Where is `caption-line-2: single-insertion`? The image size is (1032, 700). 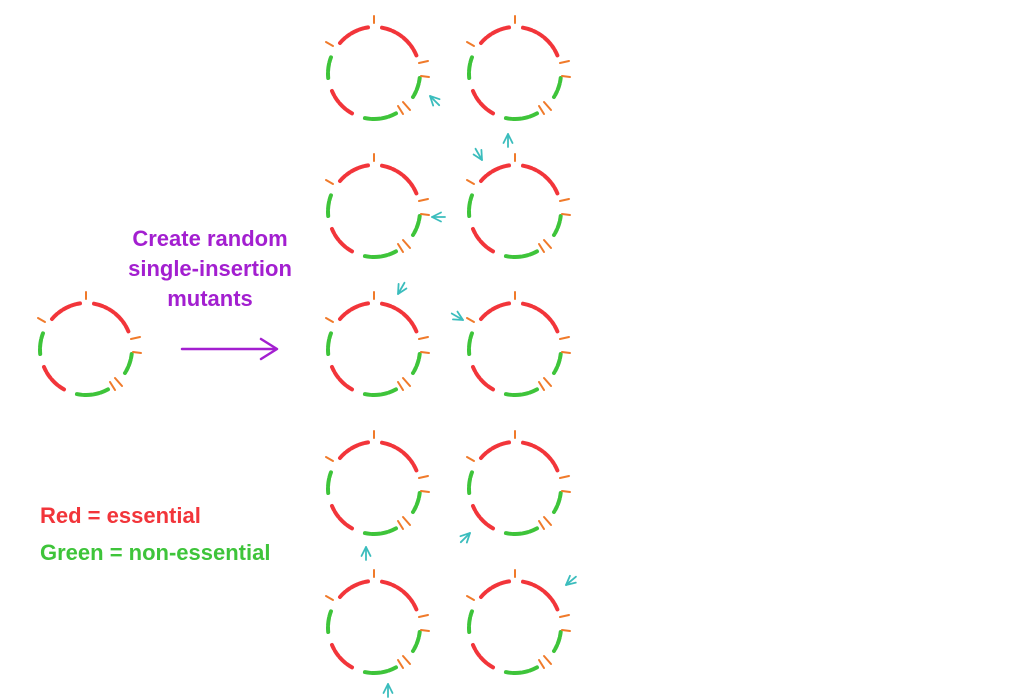
caption-line-2: single-insertion is located at coordinates (210, 268).